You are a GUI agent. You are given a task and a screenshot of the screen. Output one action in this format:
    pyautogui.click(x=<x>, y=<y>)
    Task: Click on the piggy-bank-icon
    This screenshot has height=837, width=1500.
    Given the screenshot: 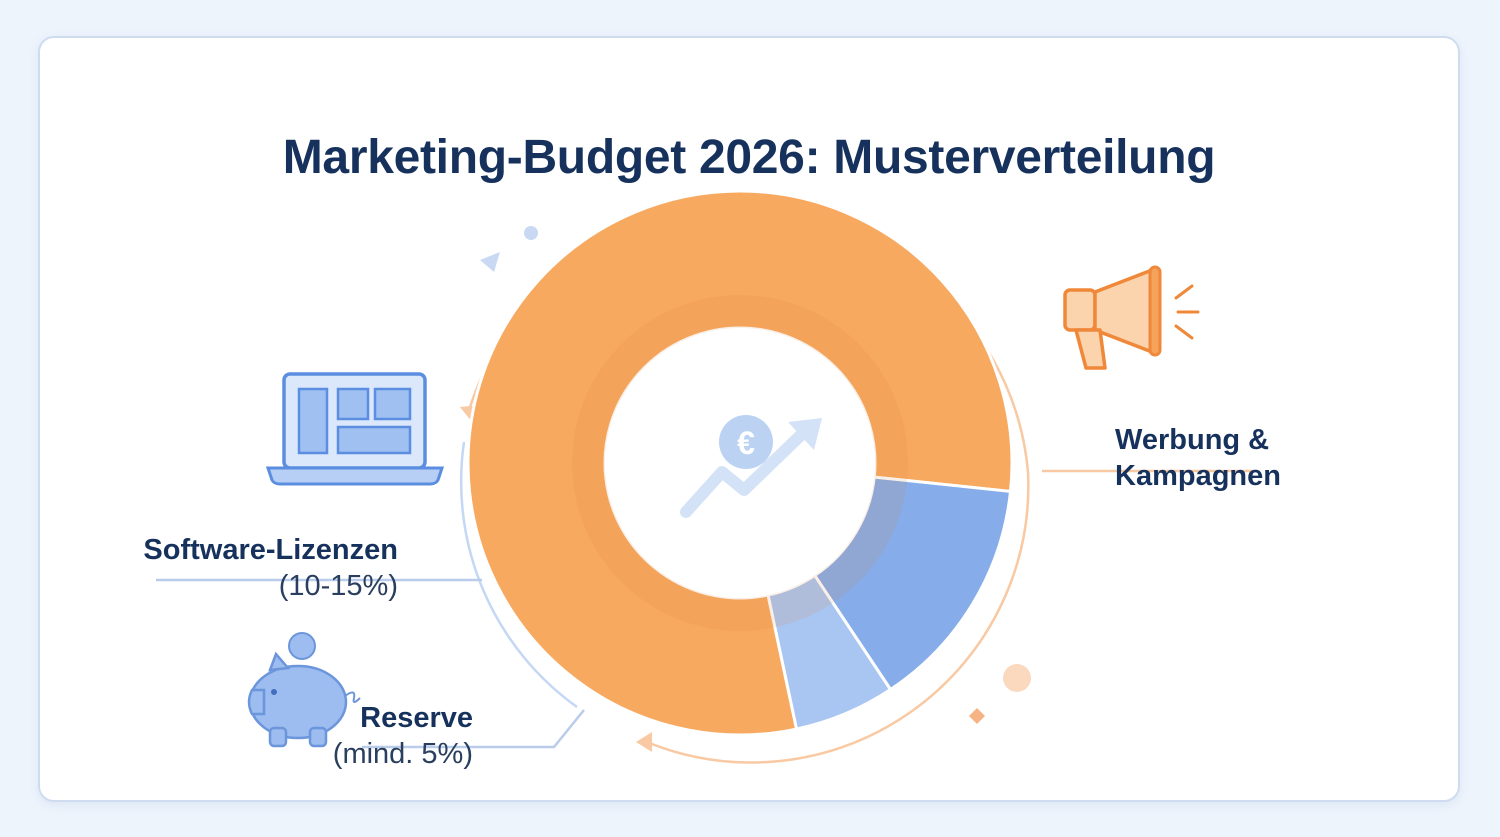 What is the action you would take?
    pyautogui.click(x=304, y=690)
    